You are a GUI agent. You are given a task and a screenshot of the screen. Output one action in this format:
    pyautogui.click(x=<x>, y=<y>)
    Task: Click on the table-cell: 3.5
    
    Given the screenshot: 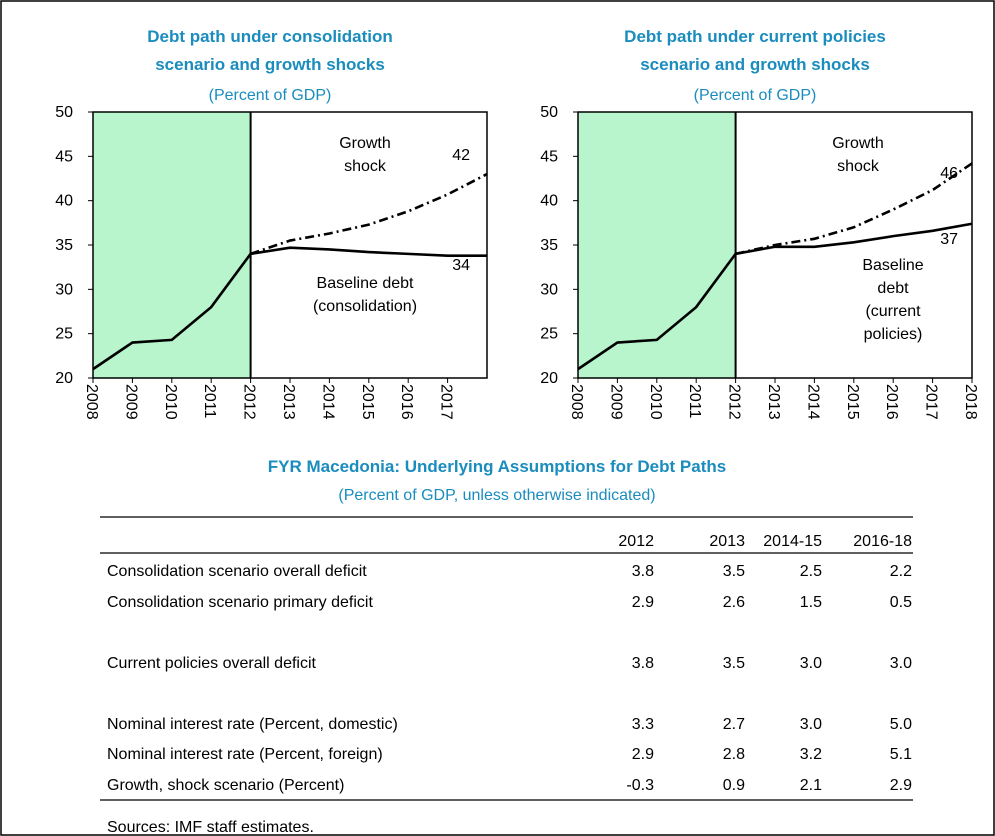 What is the action you would take?
    pyautogui.click(x=734, y=663)
    